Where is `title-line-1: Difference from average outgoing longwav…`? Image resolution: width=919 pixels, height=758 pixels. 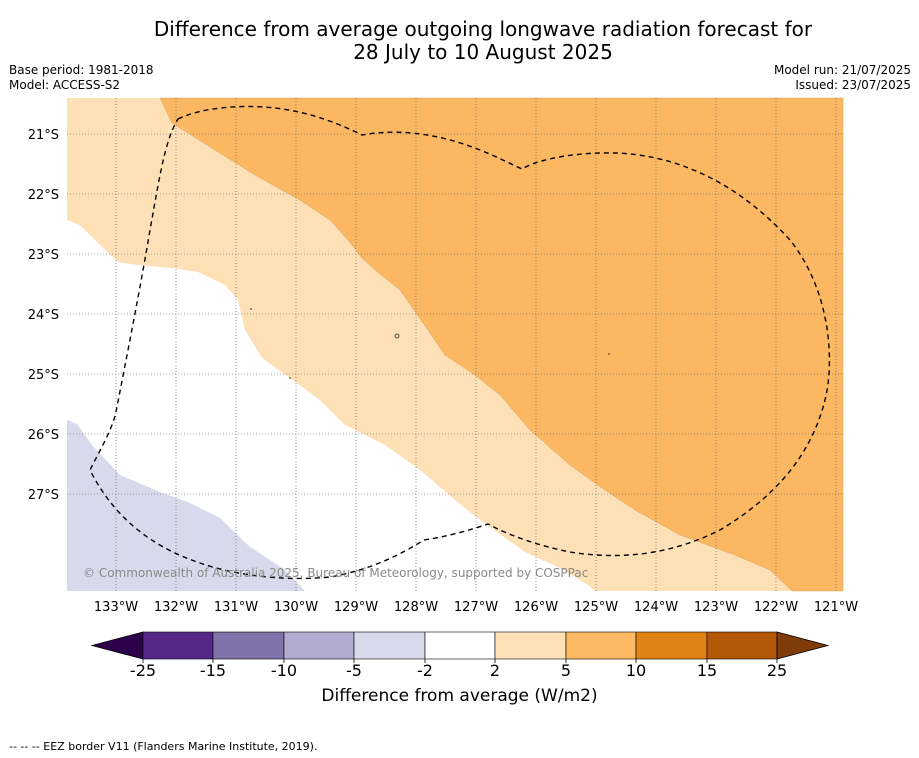
title-line-1: Difference from average outgoing longwav… is located at coordinates (483, 29).